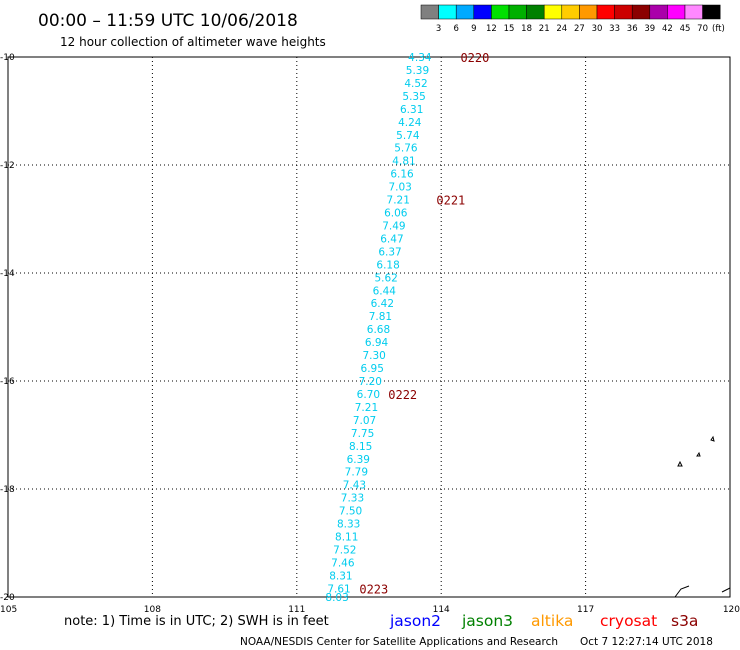 The image size is (740, 650). Describe the element at coordinates (649, 29) in the screenshot. I see `legend-bin-label: 39` at that location.